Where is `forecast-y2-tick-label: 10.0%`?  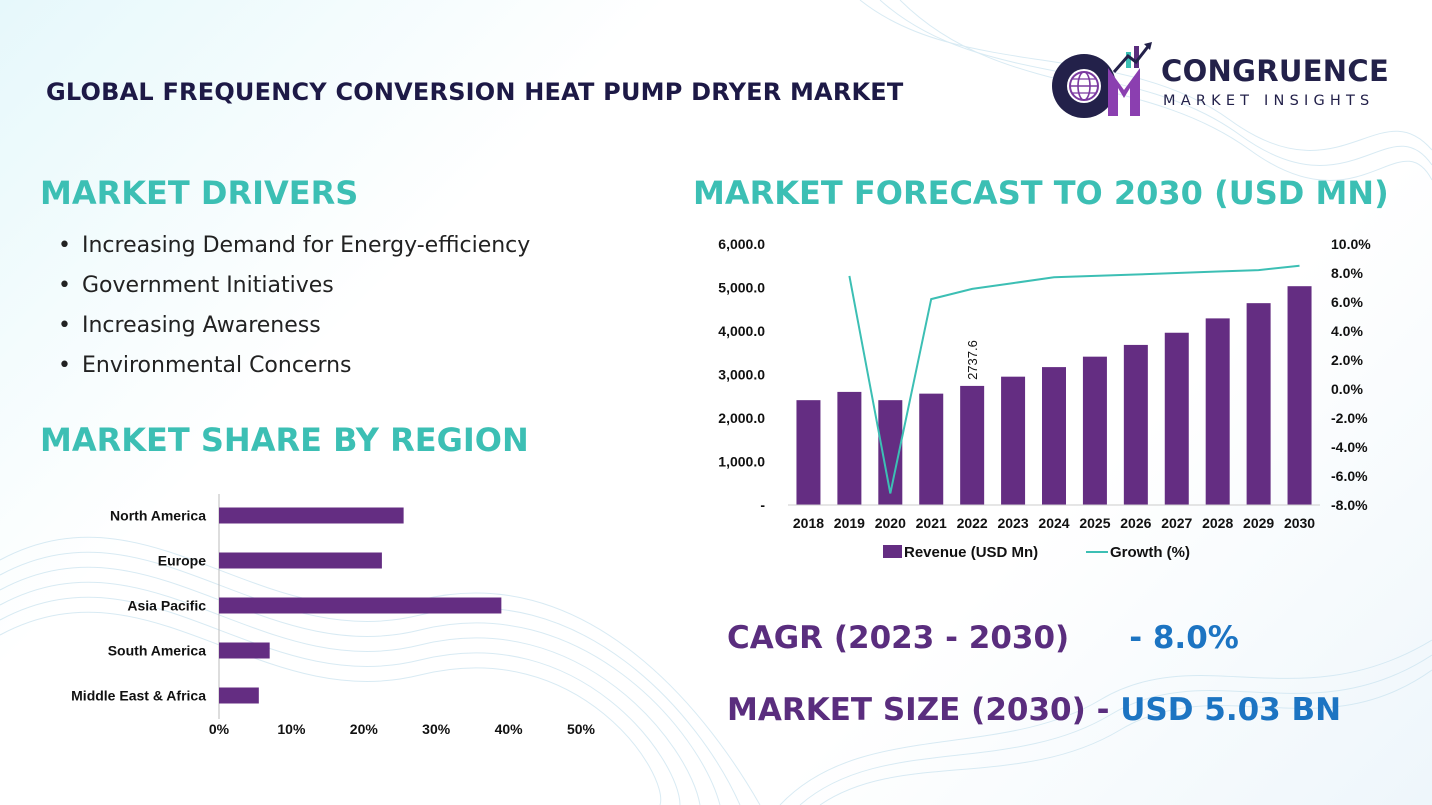
forecast-y2-tick-label: 10.0% is located at coordinates (1351, 244).